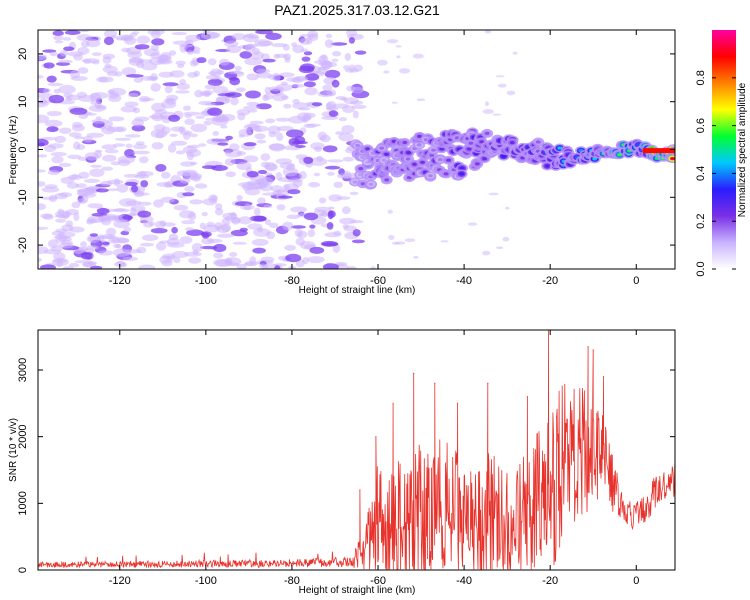 This screenshot has height=600, width=750. What do you see at coordinates (701, 173) in the screenshot?
I see `colorbar-tick-label: 0.4` at bounding box center [701, 173].